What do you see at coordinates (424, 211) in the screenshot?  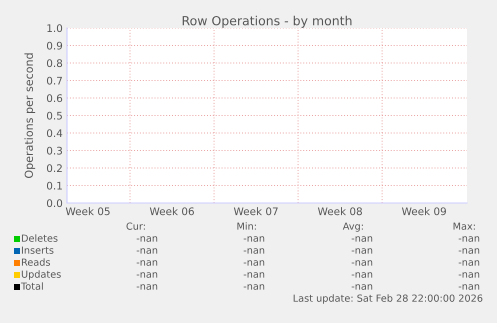 I see `x-tick-label: Week 09` at bounding box center [424, 211].